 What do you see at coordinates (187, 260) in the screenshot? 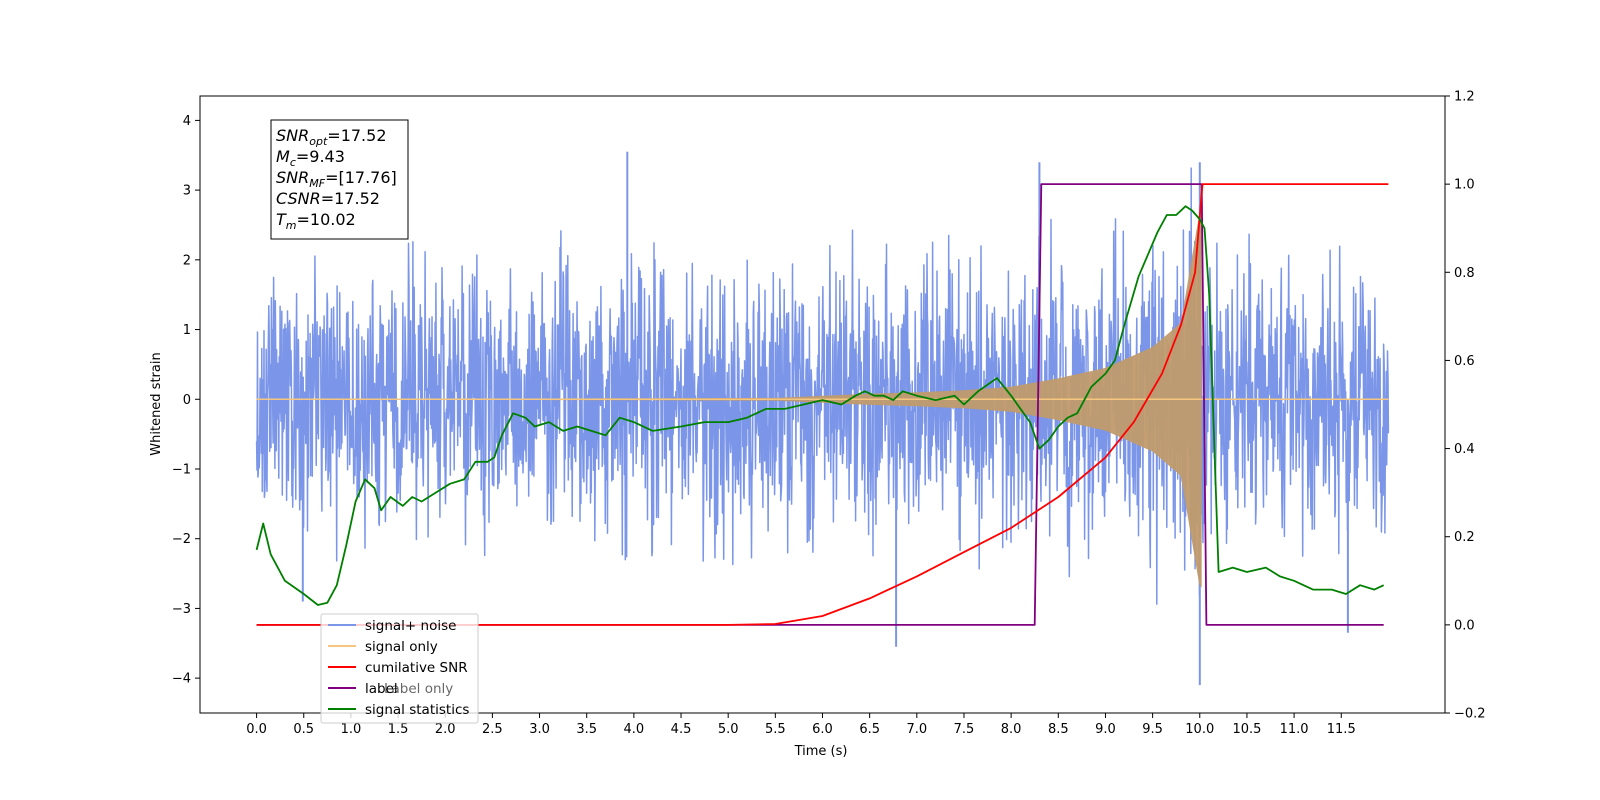
I see `y-tick-label: 2` at bounding box center [187, 260].